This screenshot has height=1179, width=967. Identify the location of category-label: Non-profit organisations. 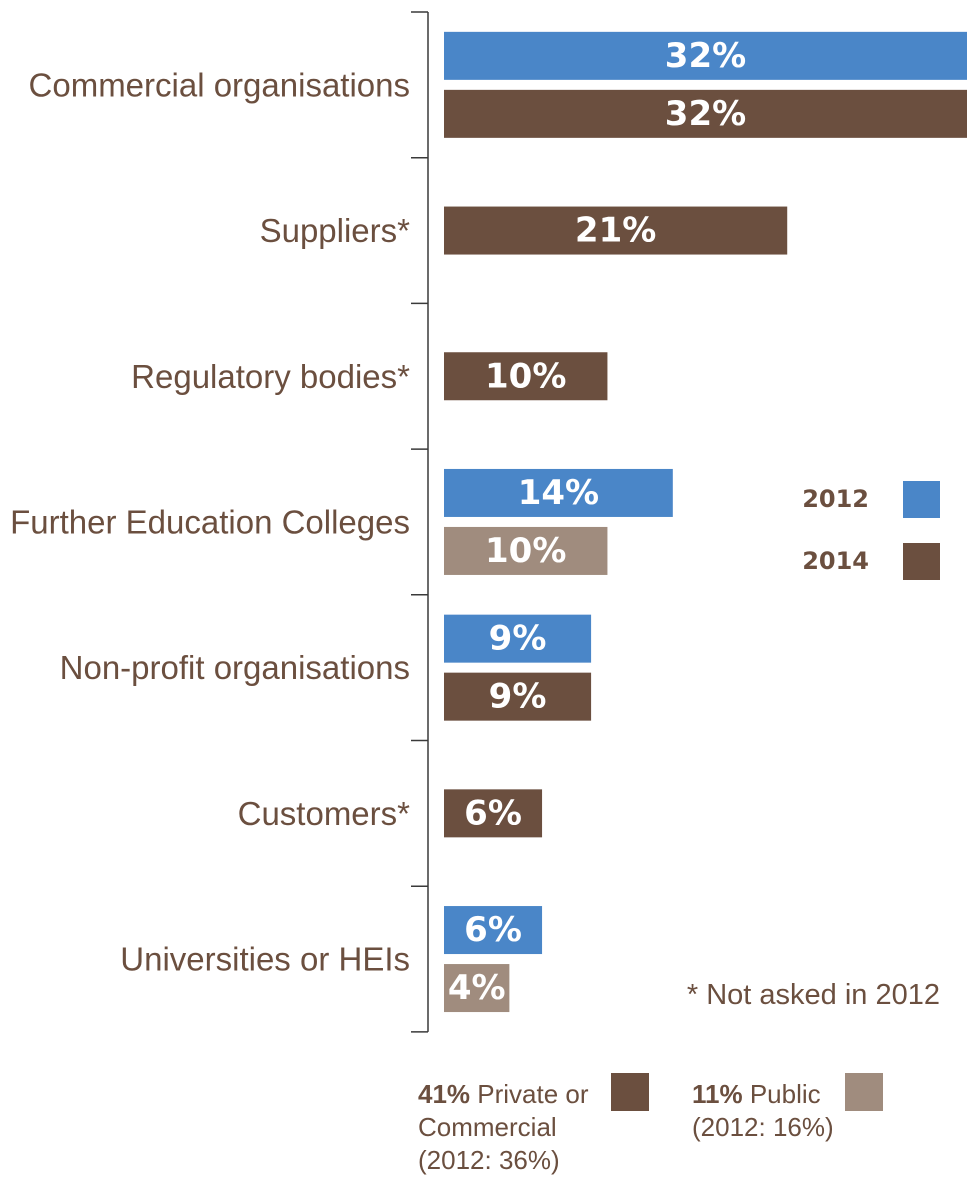
(235, 667).